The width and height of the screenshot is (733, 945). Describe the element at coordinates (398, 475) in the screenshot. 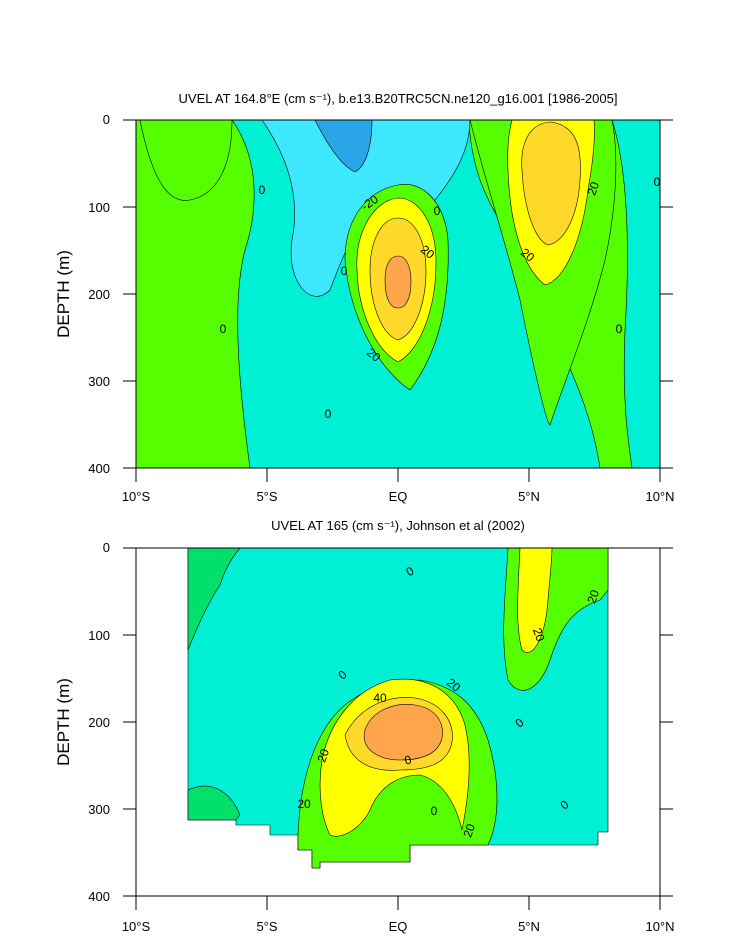

I see `model-x-ticks` at that location.